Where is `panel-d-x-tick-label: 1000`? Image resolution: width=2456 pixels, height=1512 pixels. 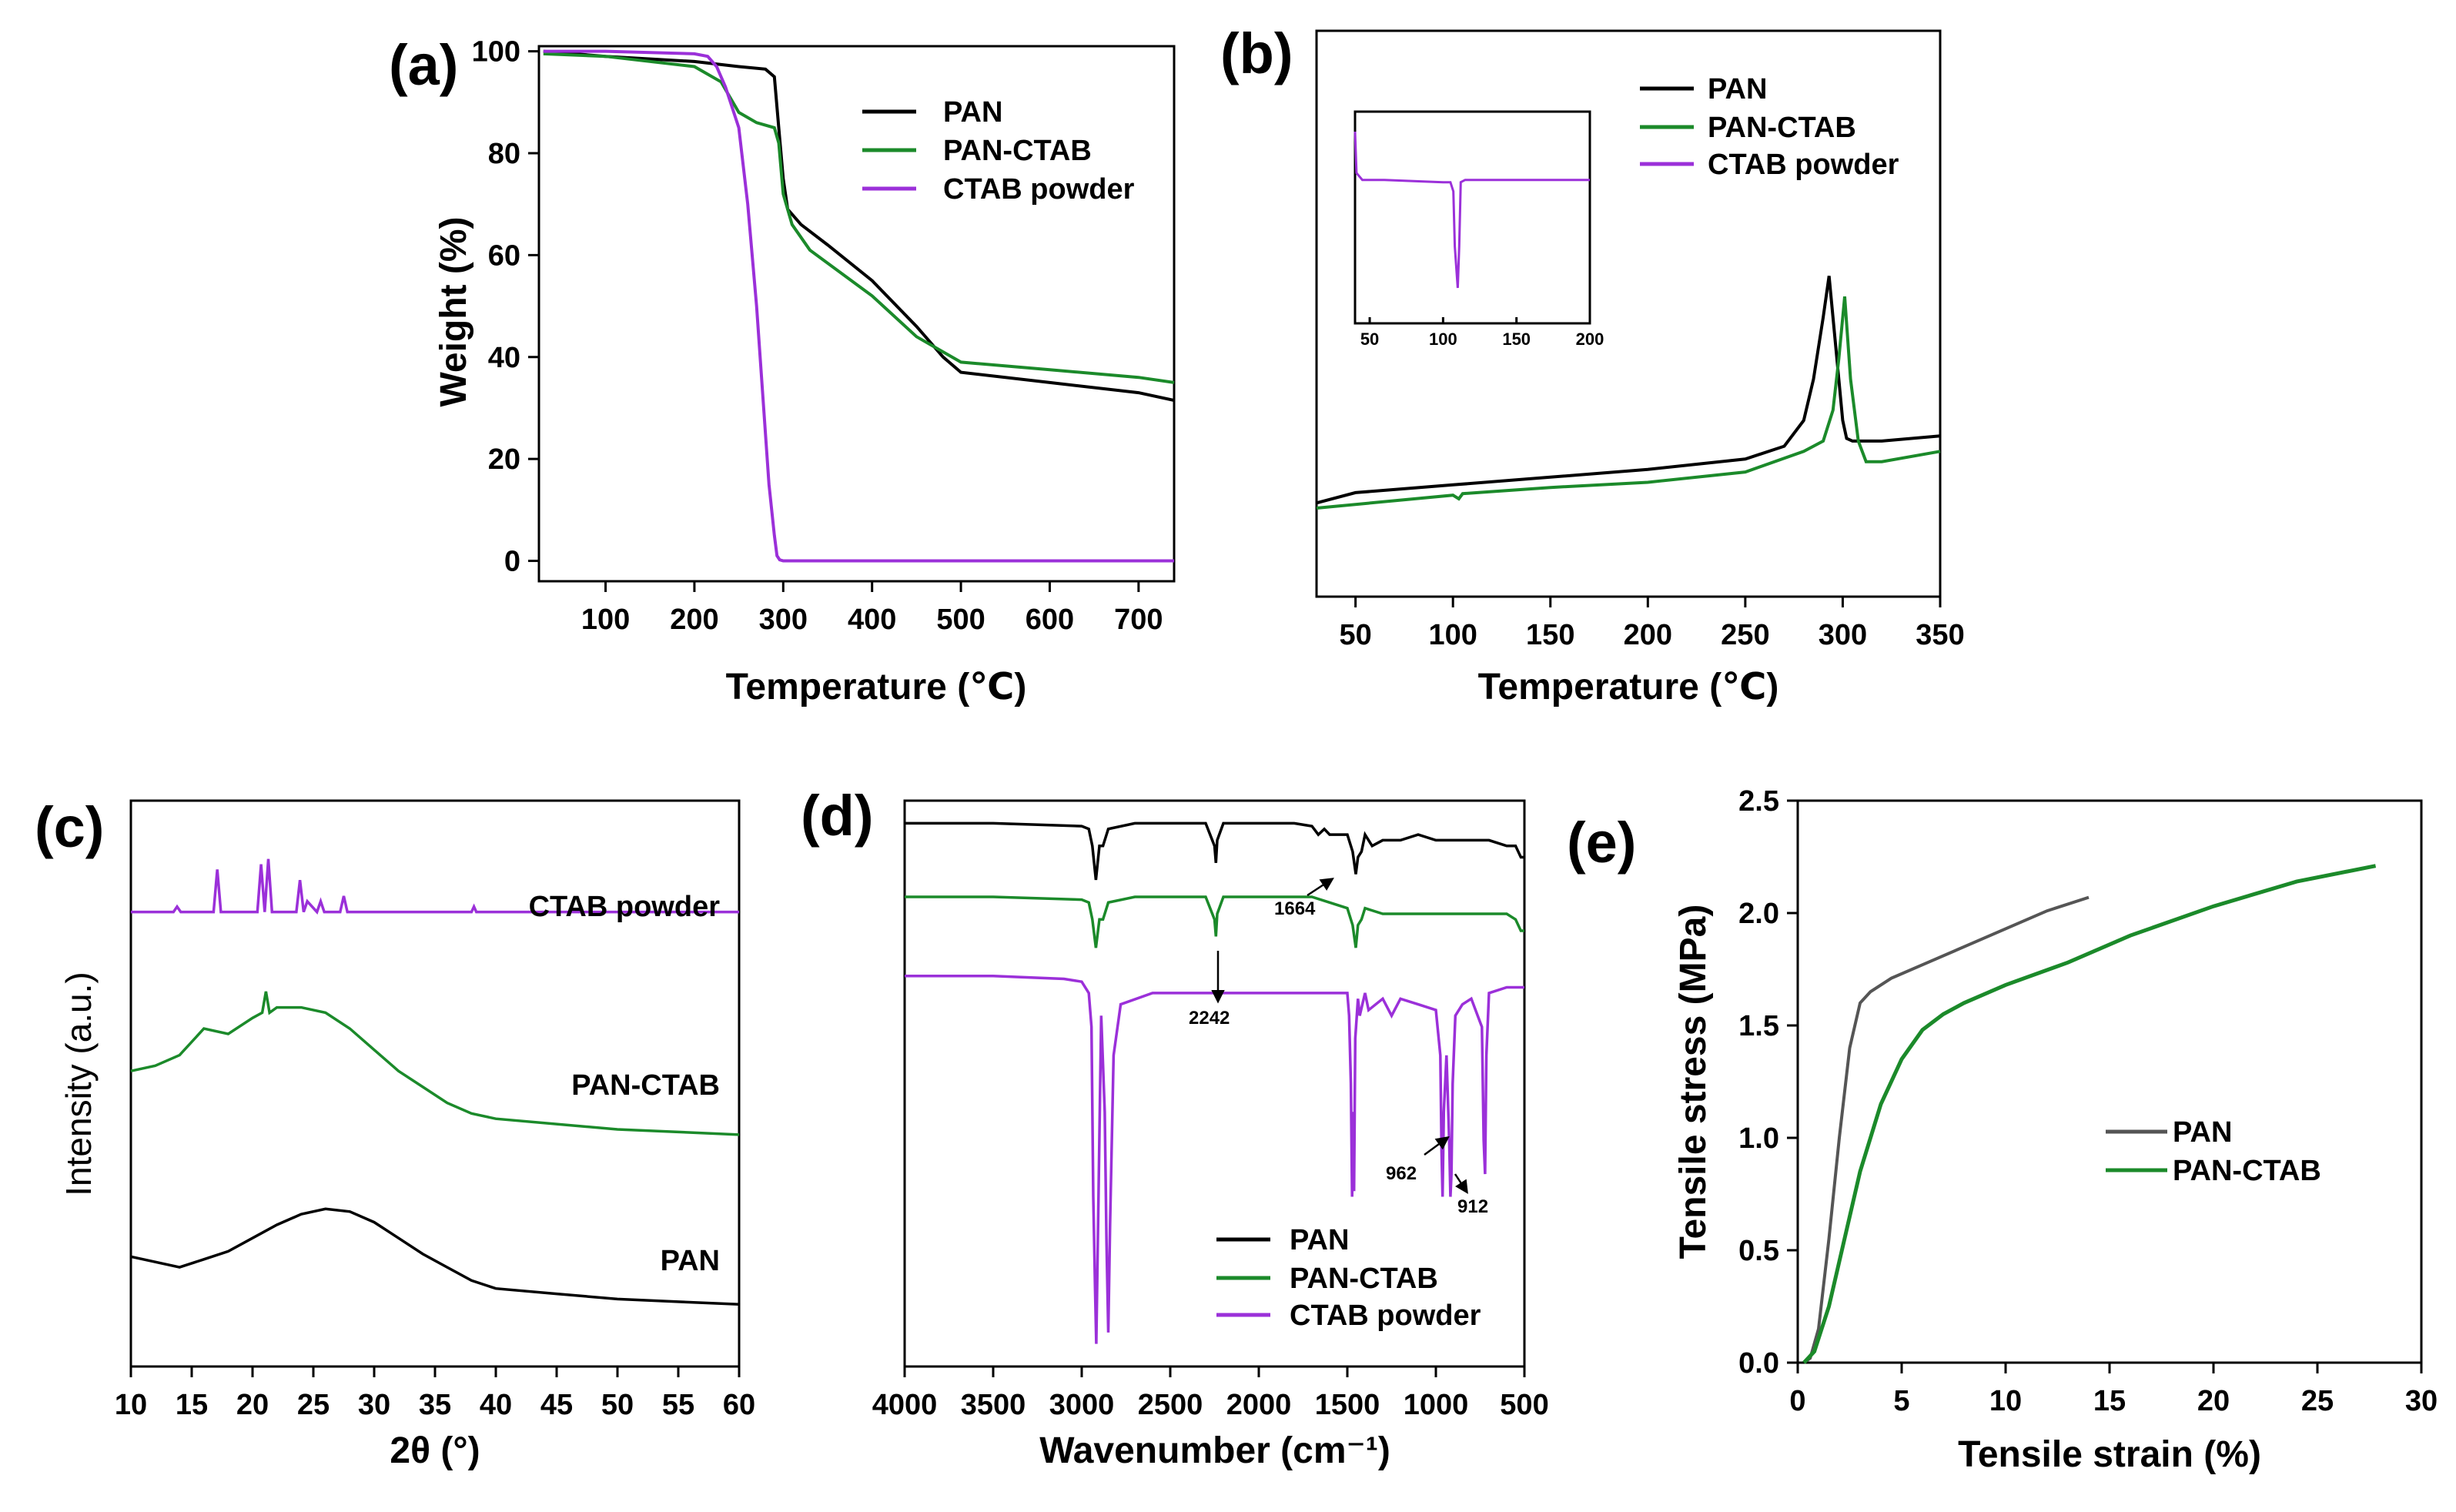
panel-d-x-tick-label: 1000 is located at coordinates (1436, 1405).